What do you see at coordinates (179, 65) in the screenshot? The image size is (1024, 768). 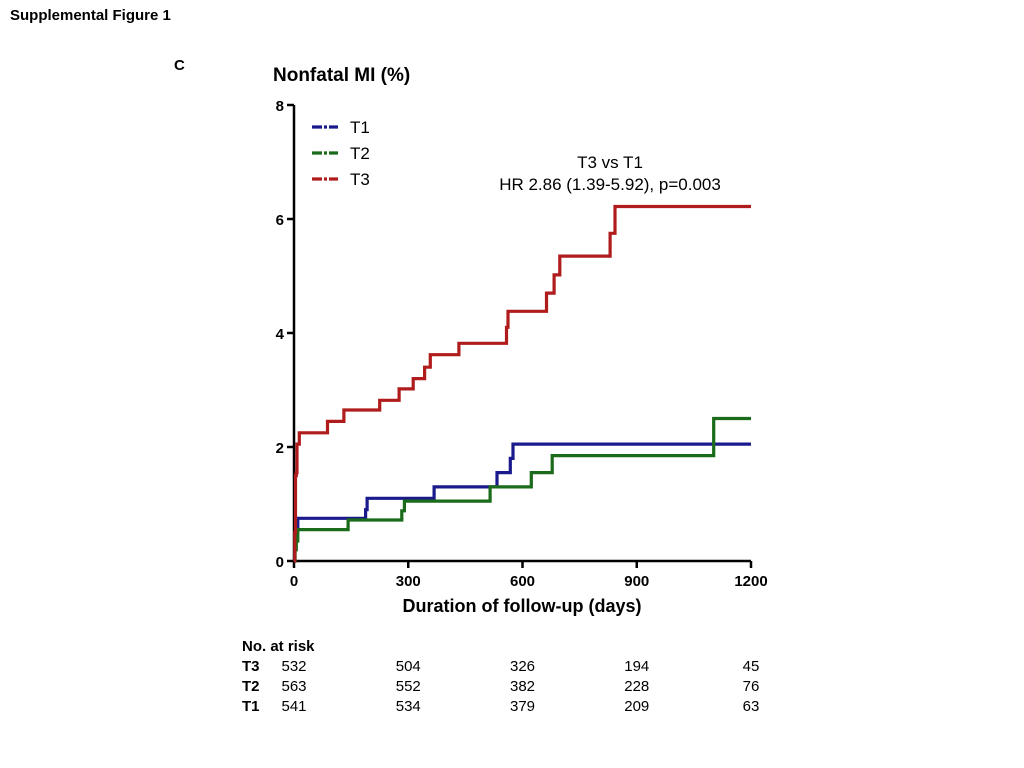 I see `panel-label: C` at bounding box center [179, 65].